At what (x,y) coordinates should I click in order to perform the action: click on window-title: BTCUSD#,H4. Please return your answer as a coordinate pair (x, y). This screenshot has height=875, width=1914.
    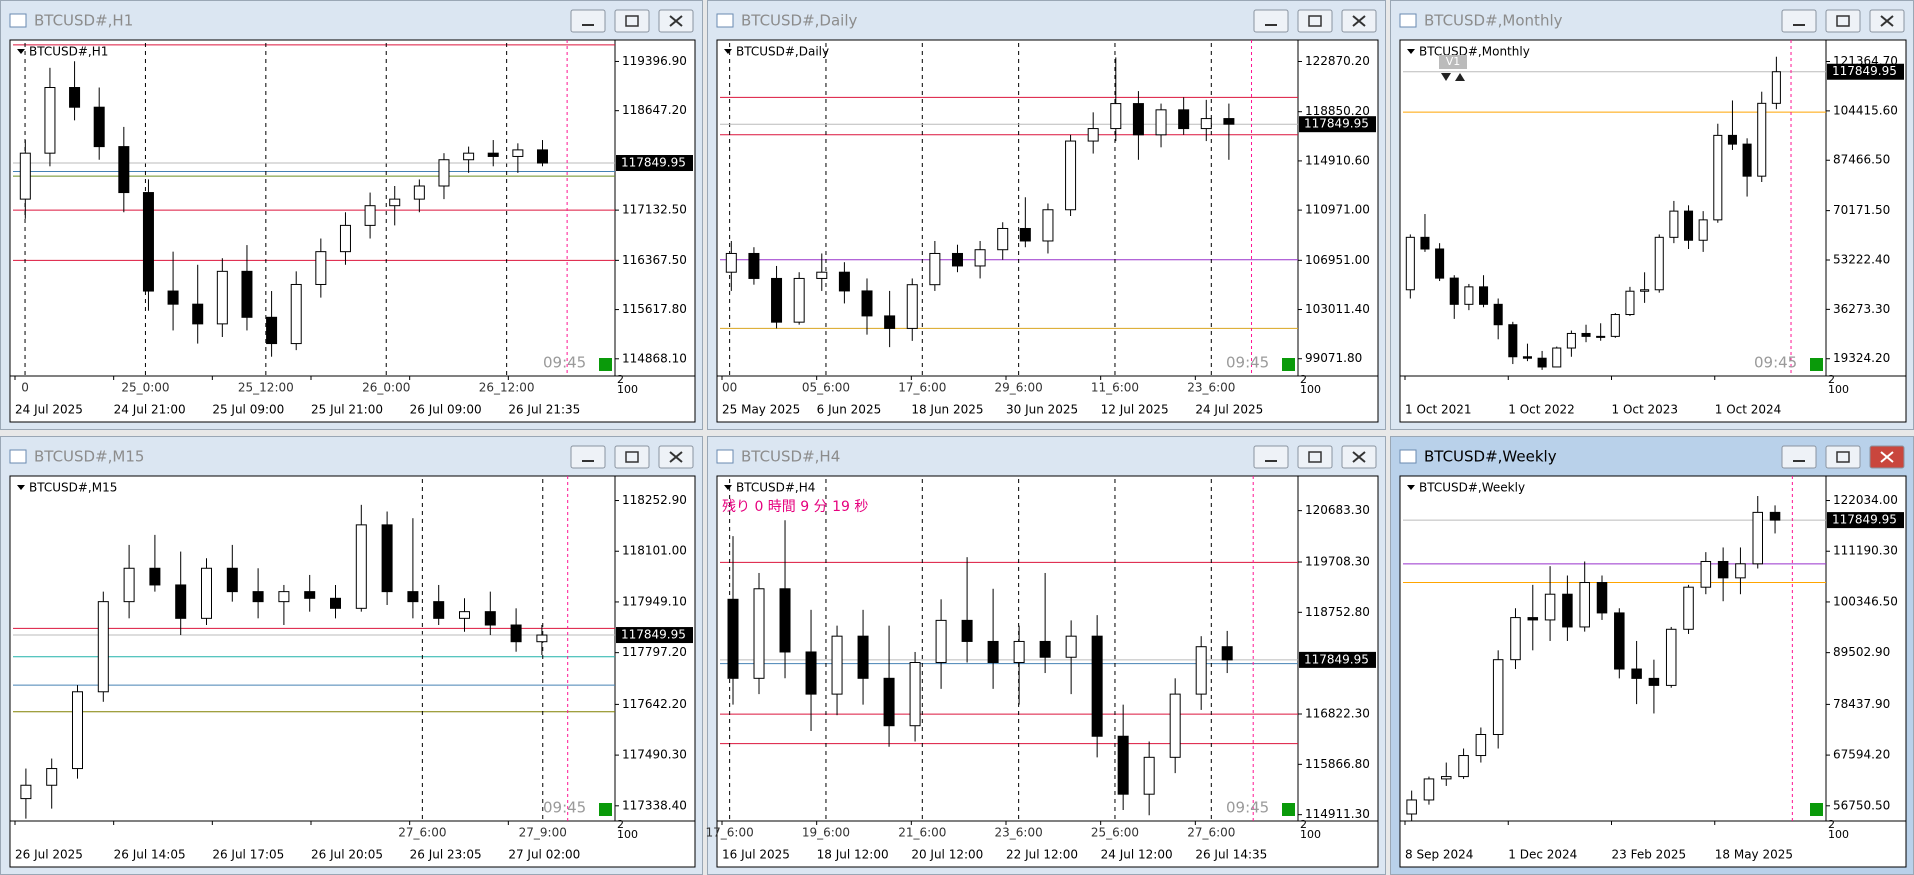
    Looking at the image, I should click on (790, 457).